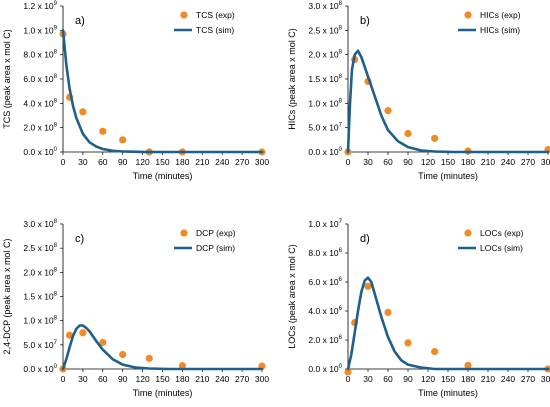 Image resolution: width=550 pixels, height=407 pixels. What do you see at coordinates (325, 340) in the screenshot?
I see `y-tick-label: 2.0 x 106` at bounding box center [325, 340].